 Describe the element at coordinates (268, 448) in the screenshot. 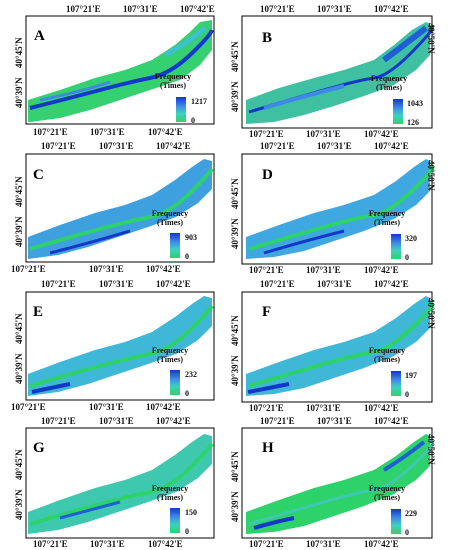

I see `panel-letter-h: H` at that location.